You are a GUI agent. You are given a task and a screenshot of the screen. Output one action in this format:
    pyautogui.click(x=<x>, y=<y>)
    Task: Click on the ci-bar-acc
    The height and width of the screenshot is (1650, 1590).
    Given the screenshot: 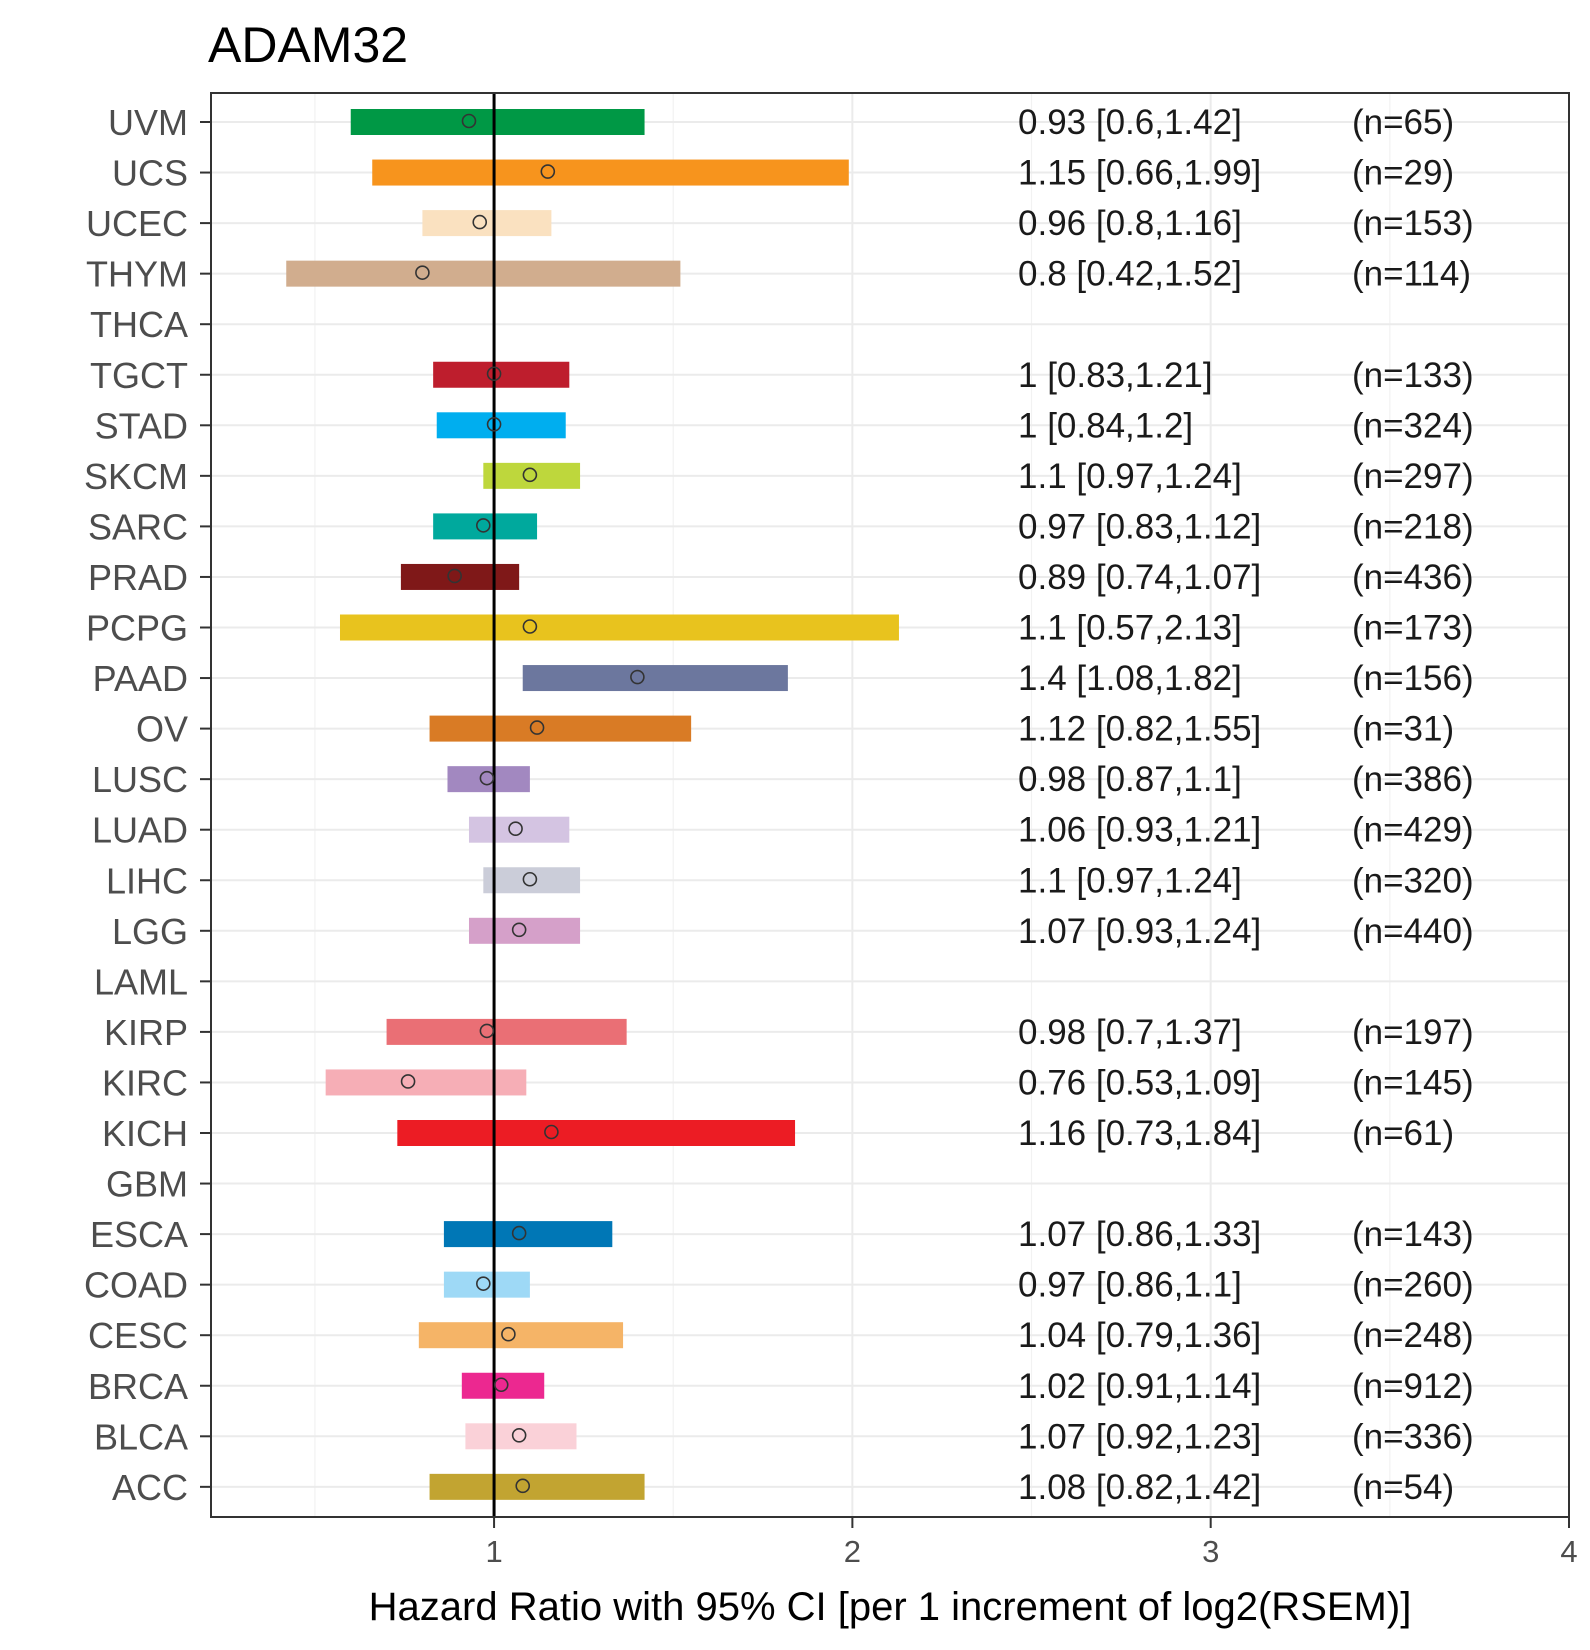 What is the action you would take?
    pyautogui.click(x=537, y=1486)
    